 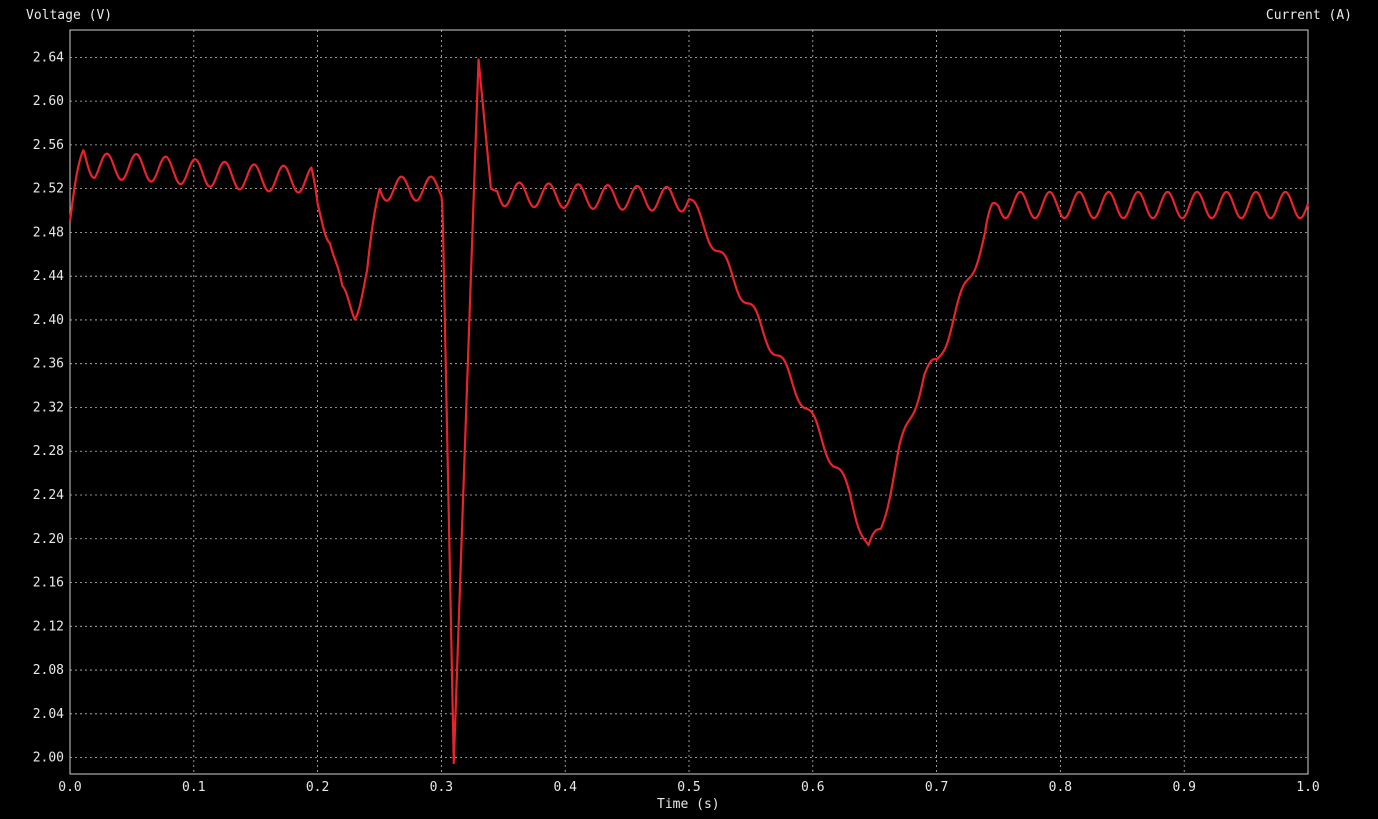 I want to click on x-tick-label: 0.6, so click(x=812, y=787).